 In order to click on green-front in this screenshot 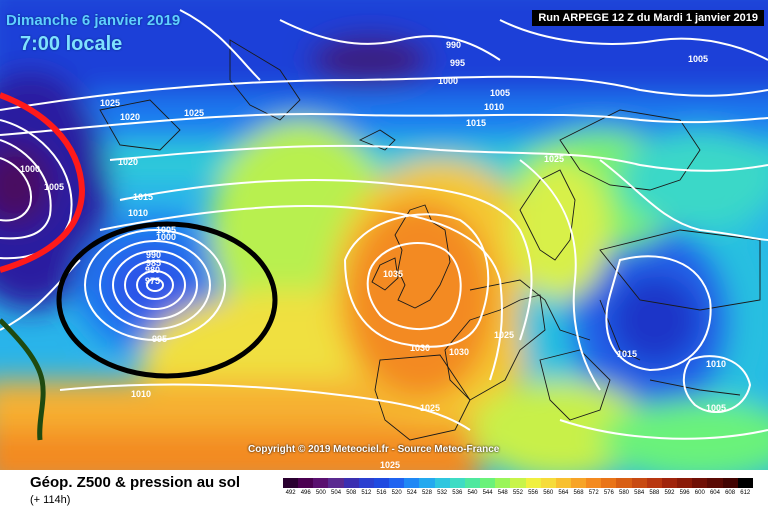, I will do `click(23, 379)`.